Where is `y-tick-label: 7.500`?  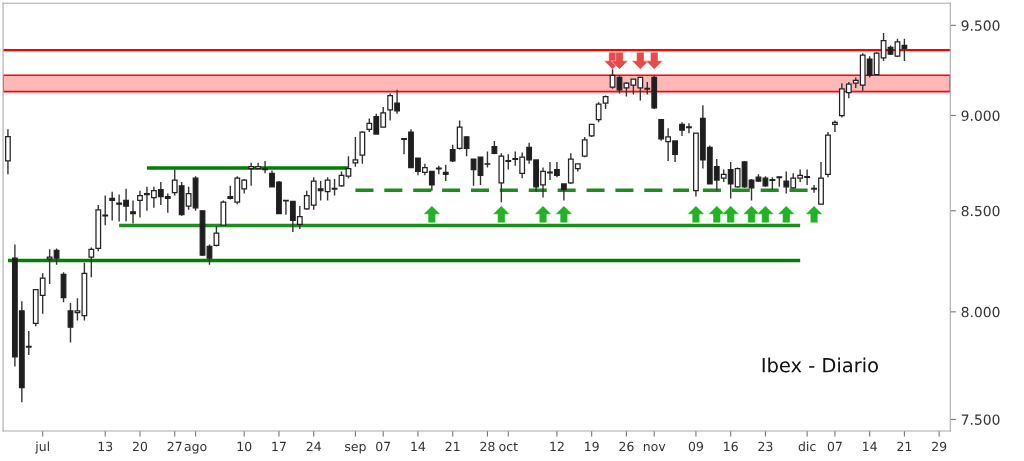
y-tick-label: 7.500 is located at coordinates (980, 419).